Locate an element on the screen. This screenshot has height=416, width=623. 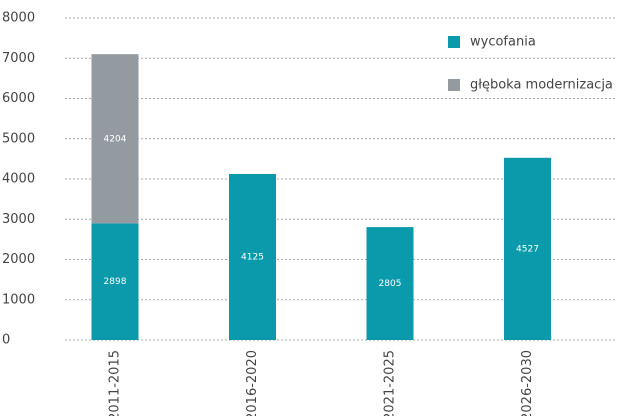
y-tick-label: 6000 is located at coordinates (18, 98).